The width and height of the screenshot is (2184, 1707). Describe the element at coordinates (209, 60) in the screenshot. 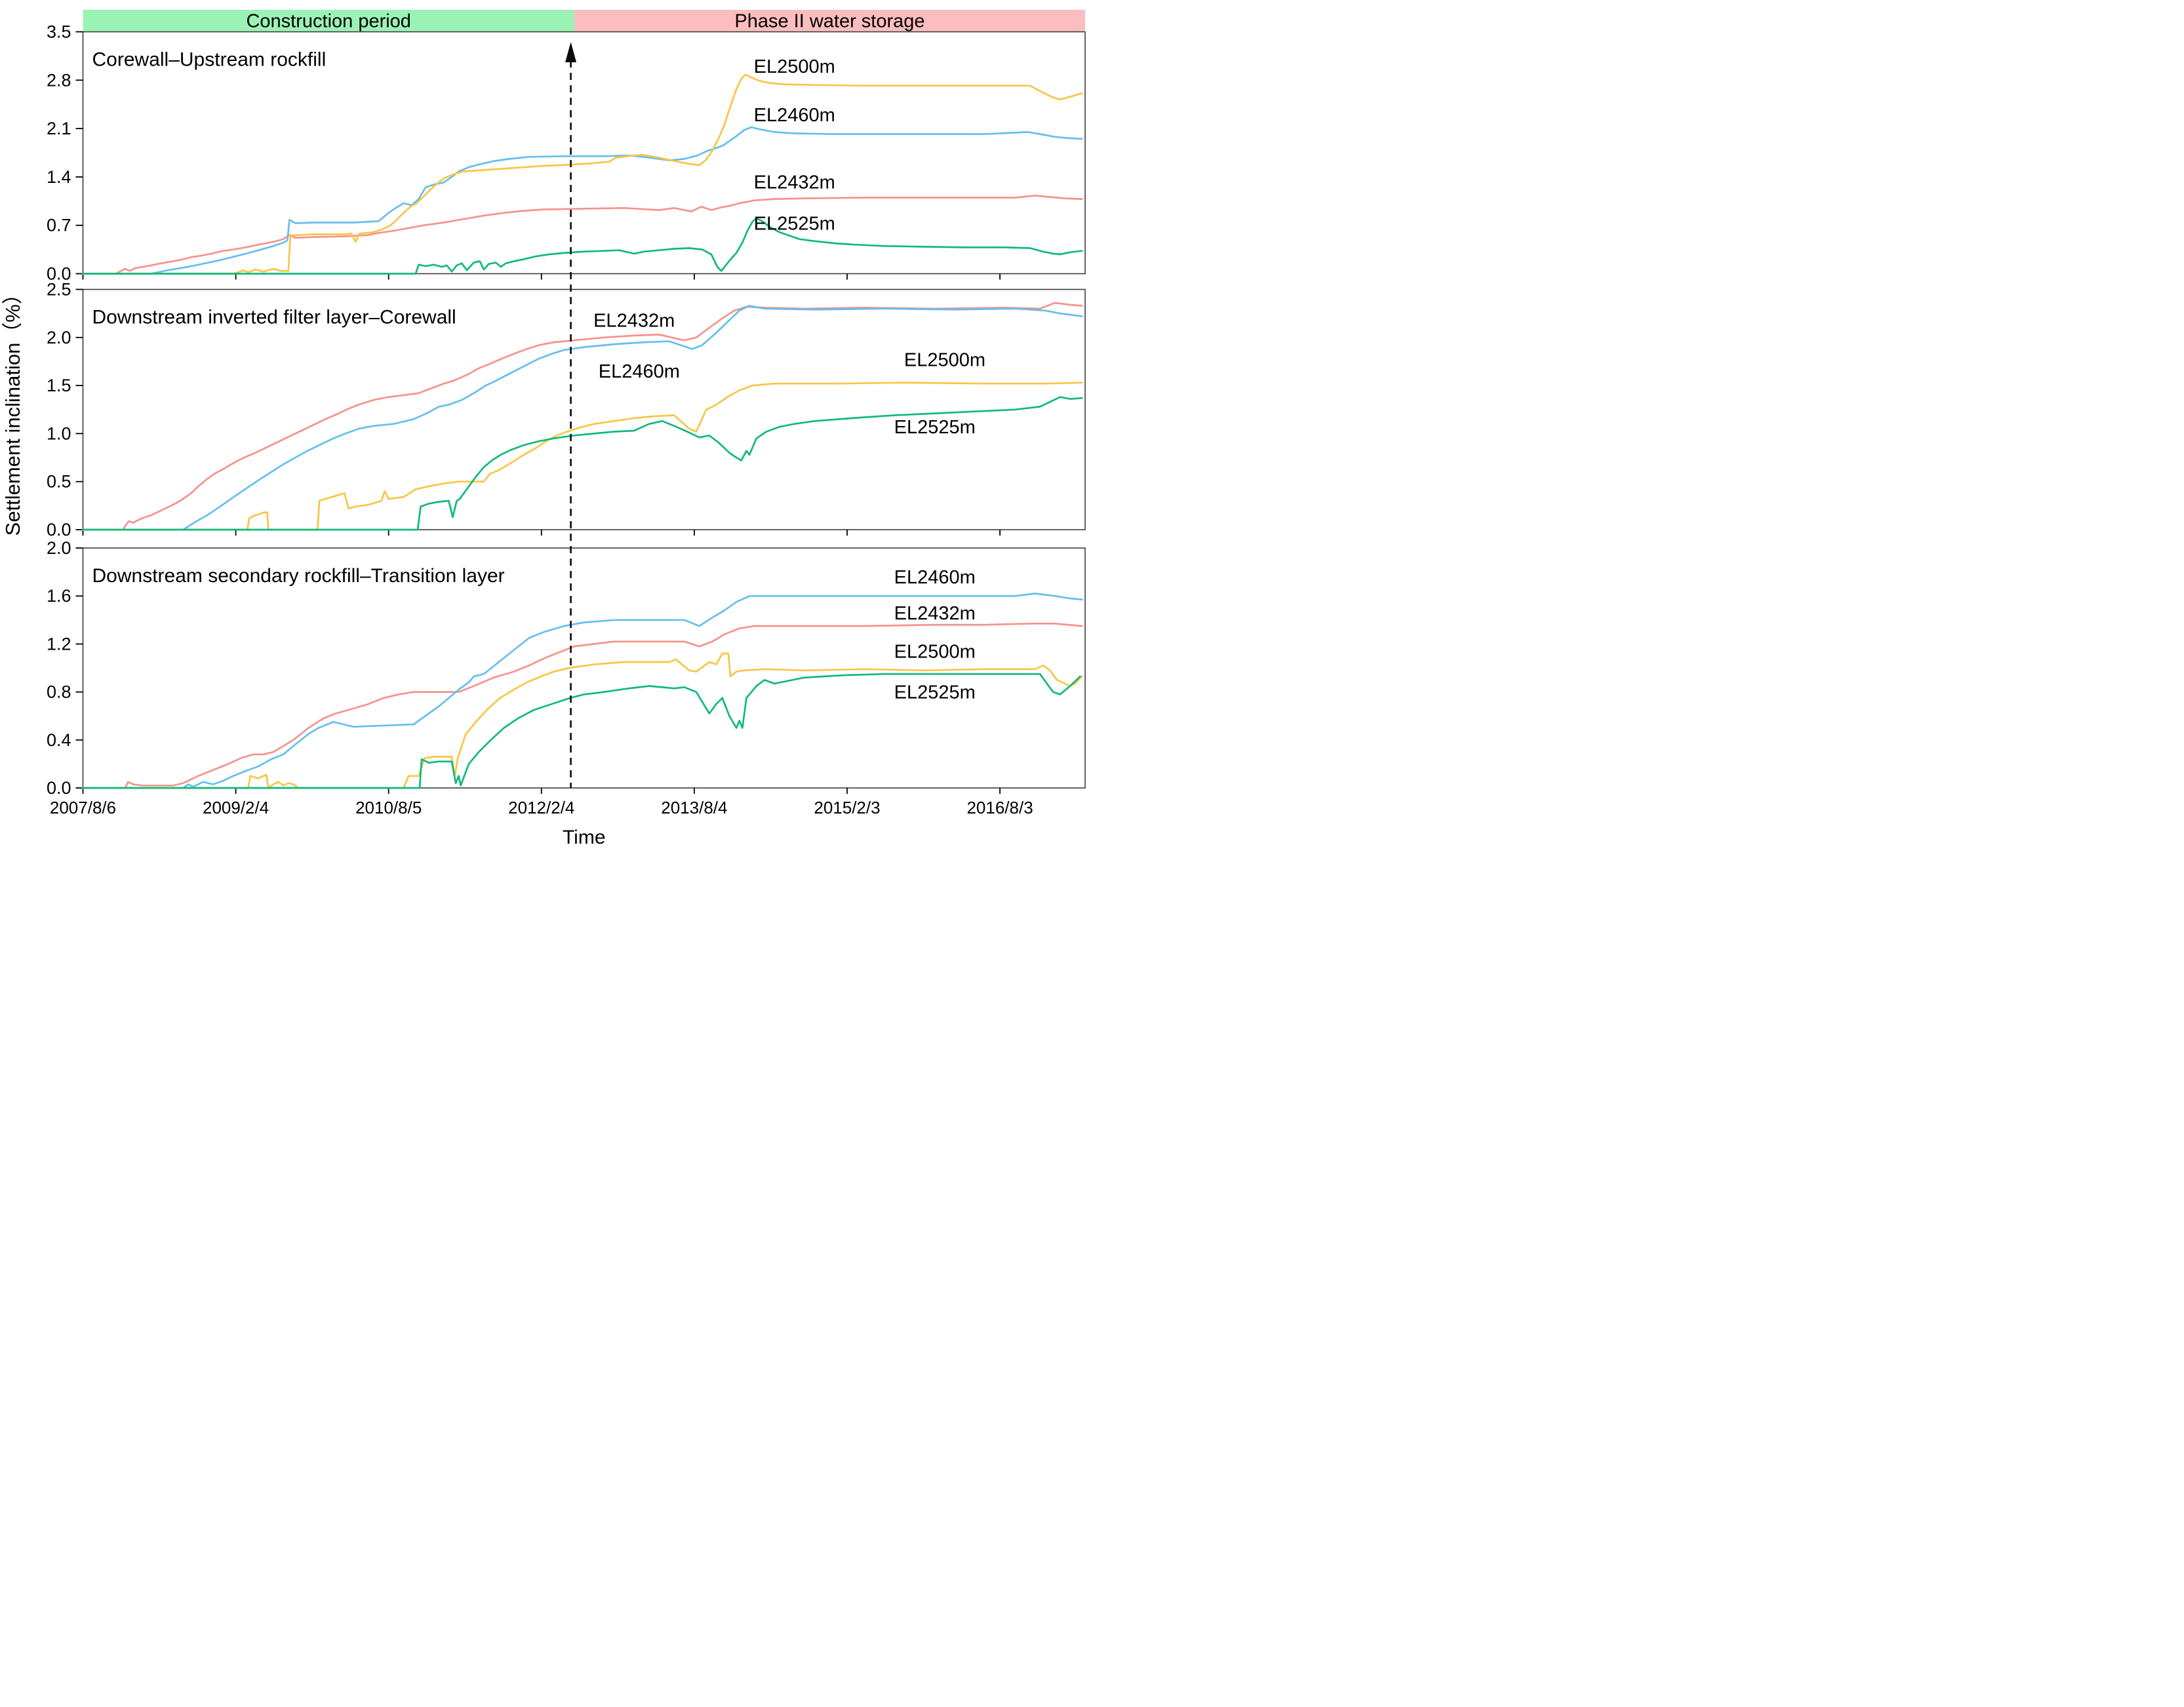

I see `panel-title: Corewall–Upstream rockfill` at that location.